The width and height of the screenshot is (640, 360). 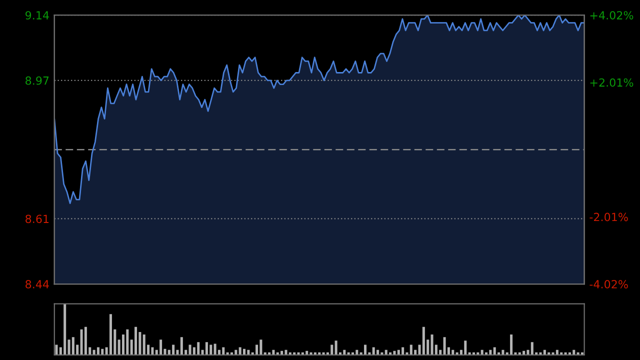 What do you see at coordinates (37, 219) in the screenshot?
I see `y-tick-label: 8.61` at bounding box center [37, 219].